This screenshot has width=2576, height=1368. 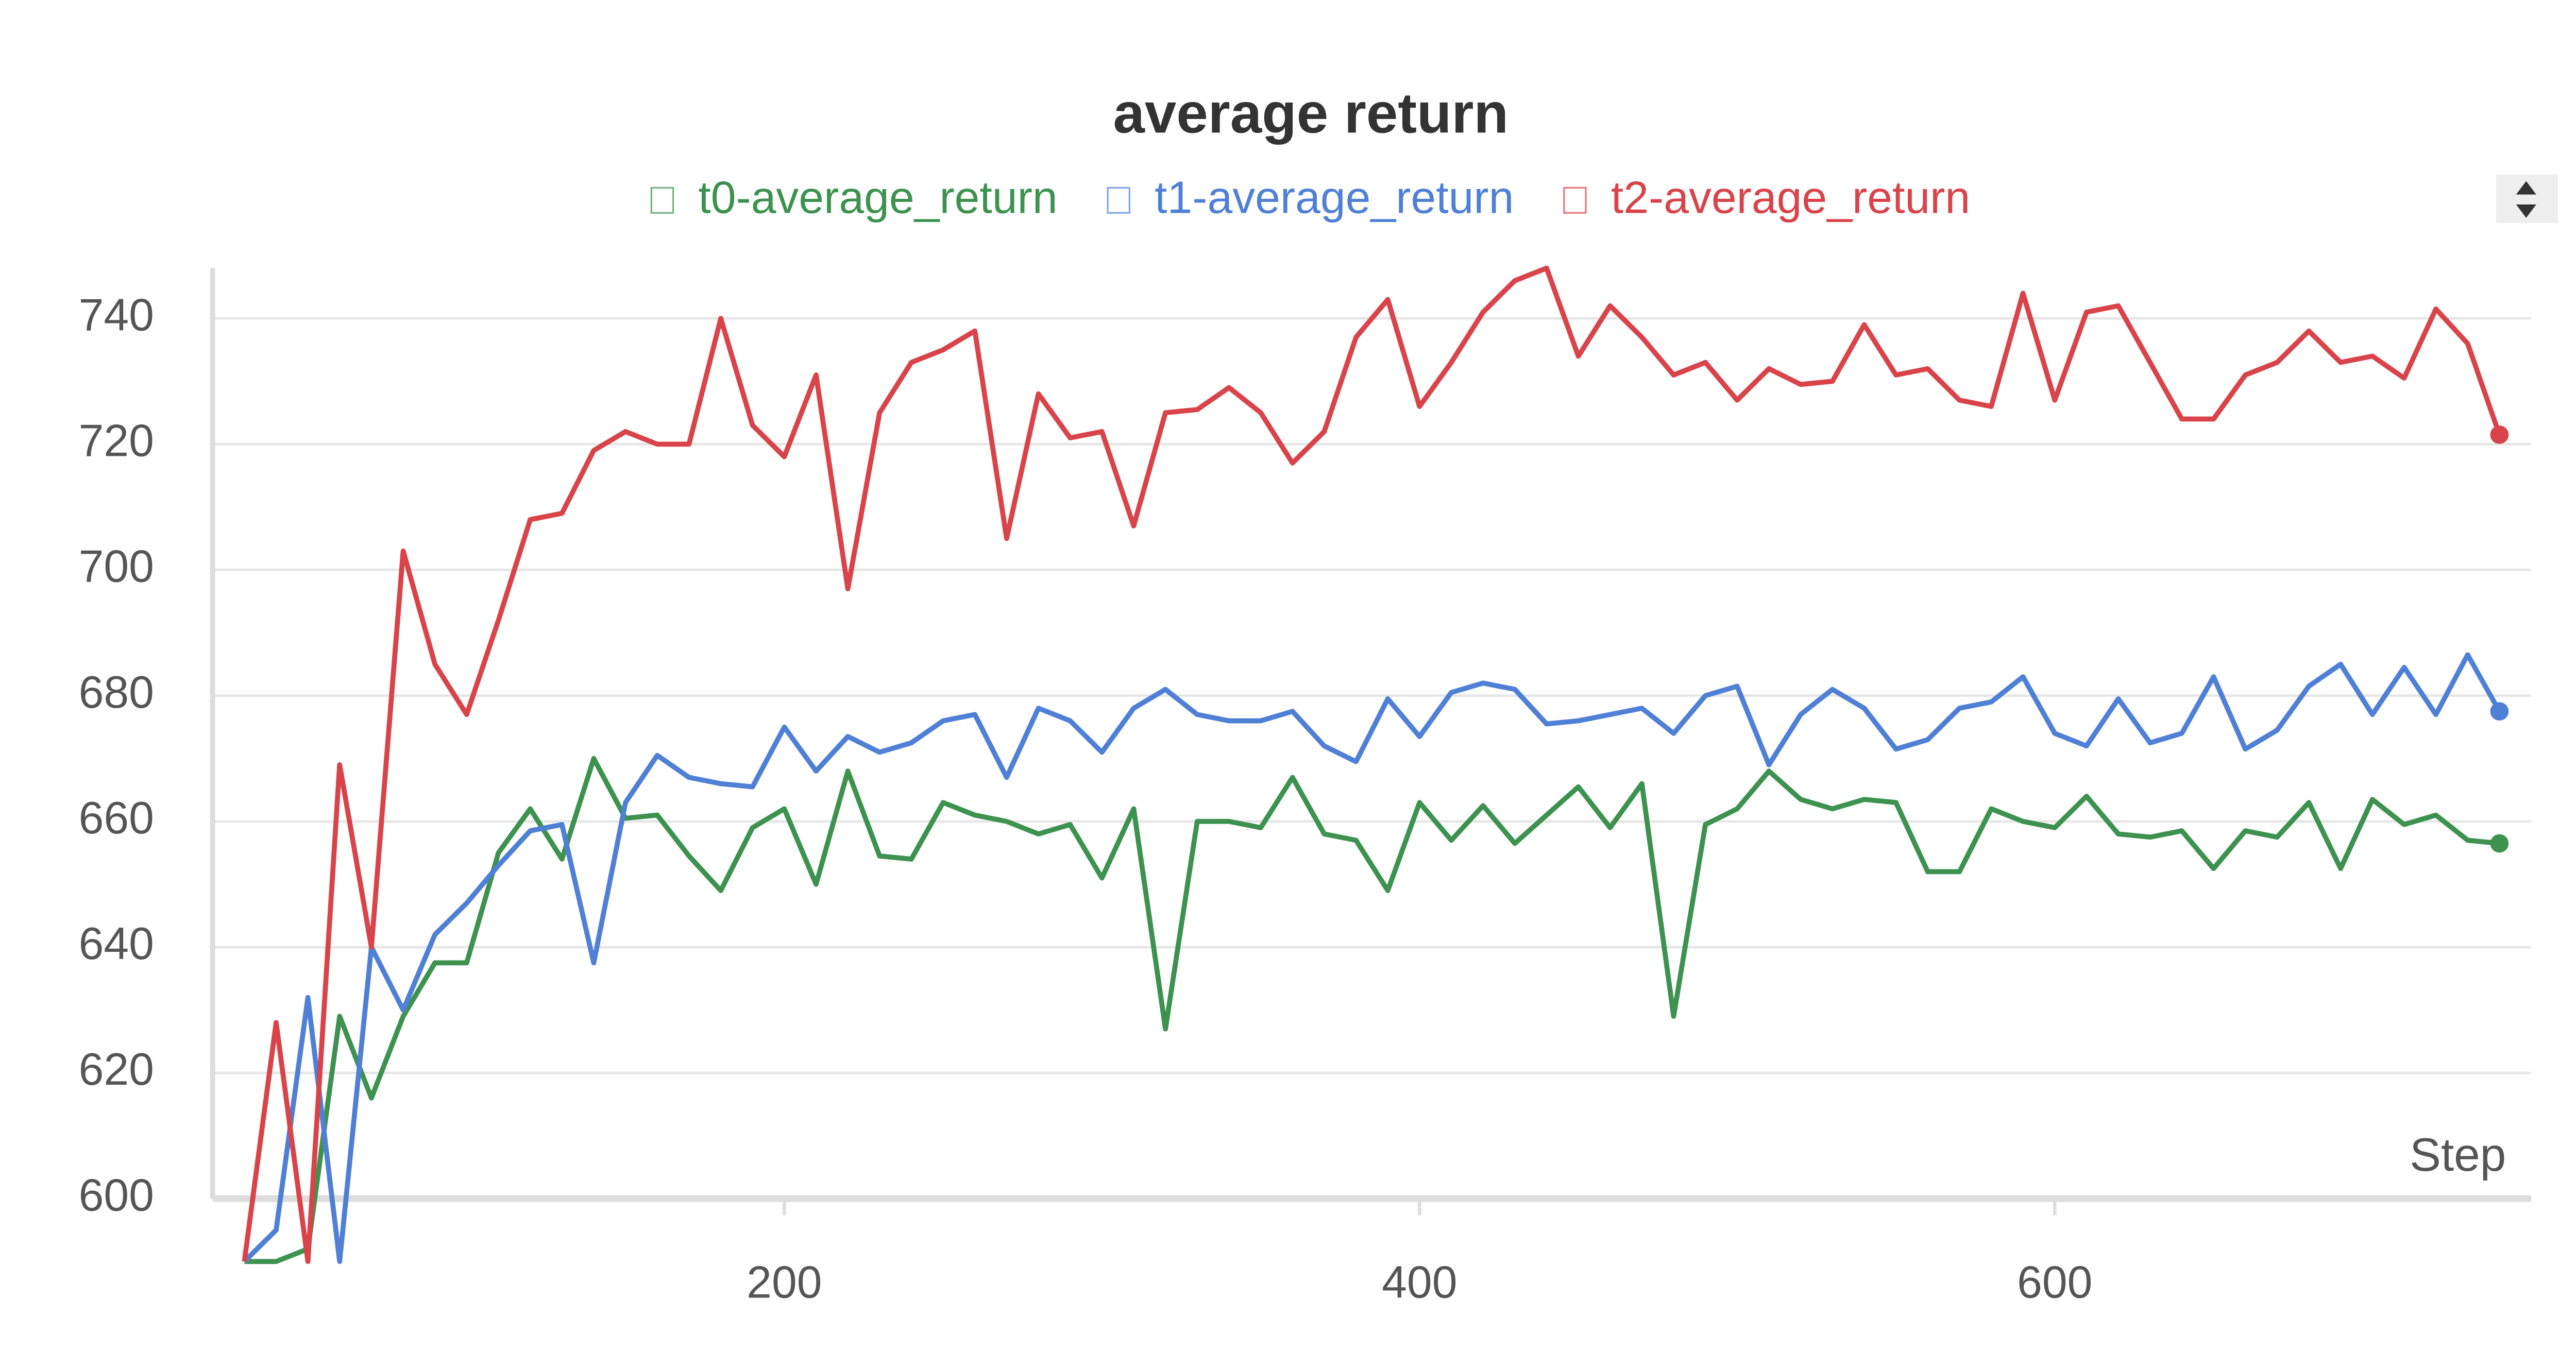 I want to click on y-tick-label: 740, so click(x=116, y=314).